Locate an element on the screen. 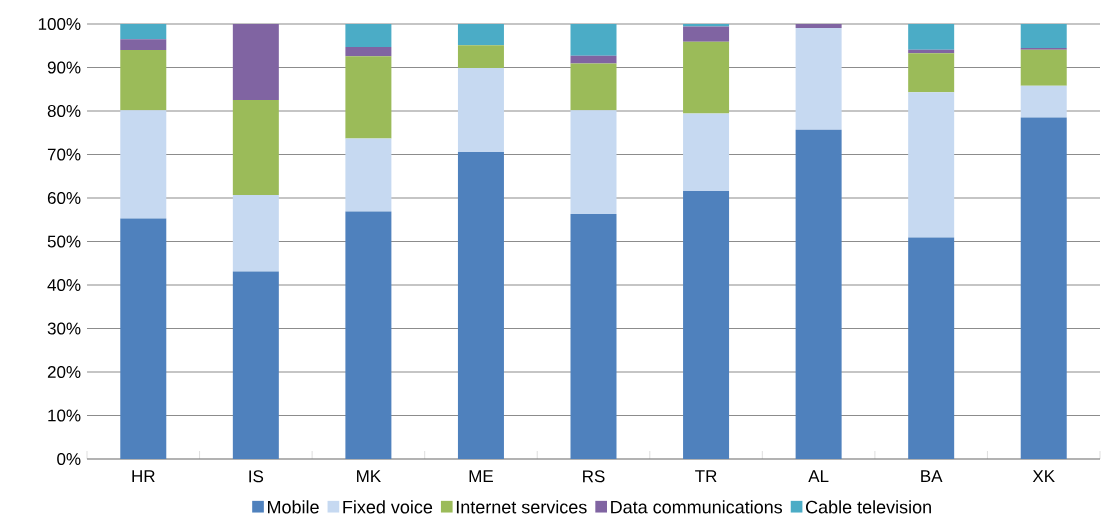 The height and width of the screenshot is (529, 1105). legend-label: Cable television is located at coordinates (868, 507).